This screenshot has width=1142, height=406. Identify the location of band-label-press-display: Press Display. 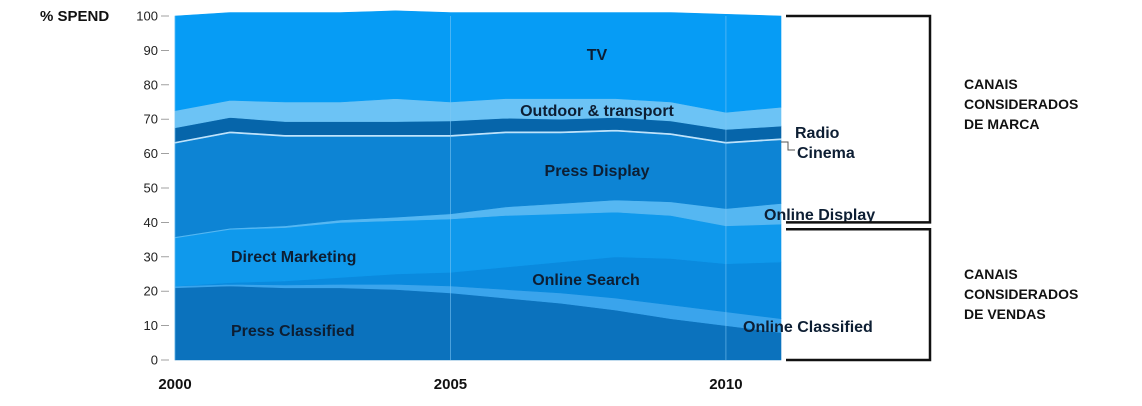
(597, 171).